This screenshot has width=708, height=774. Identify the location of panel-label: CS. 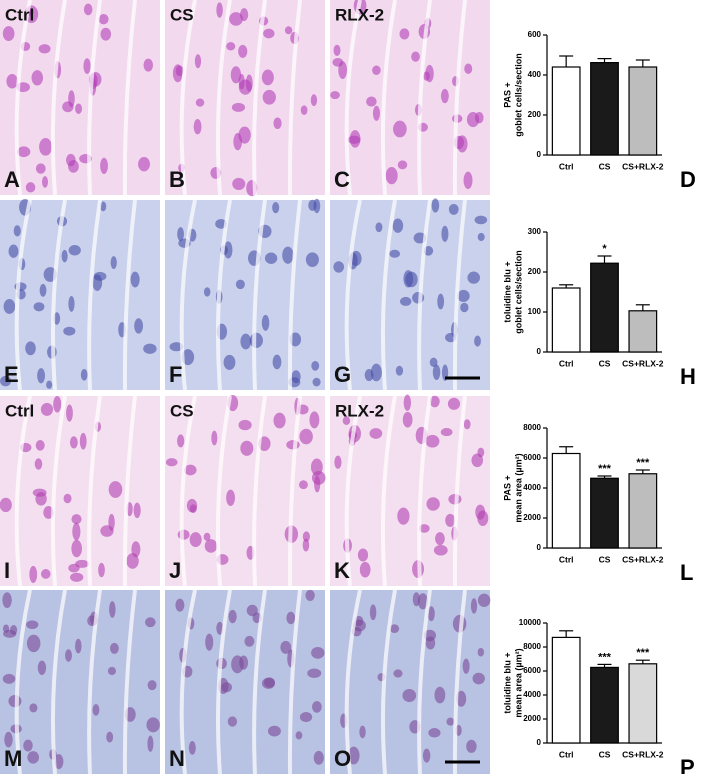
(182, 410).